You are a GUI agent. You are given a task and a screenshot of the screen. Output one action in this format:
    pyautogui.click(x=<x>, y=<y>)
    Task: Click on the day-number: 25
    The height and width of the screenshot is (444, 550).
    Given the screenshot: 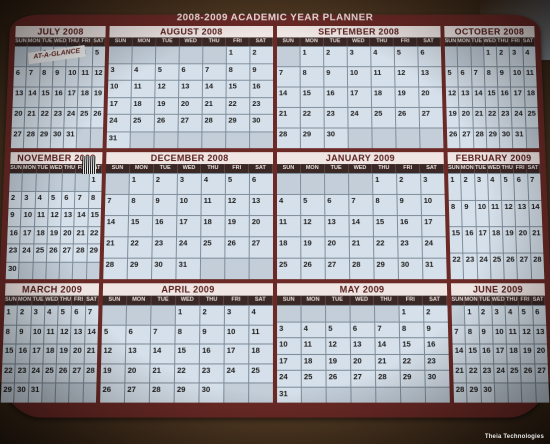 What is the action you would take?
    pyautogui.click(x=378, y=113)
    